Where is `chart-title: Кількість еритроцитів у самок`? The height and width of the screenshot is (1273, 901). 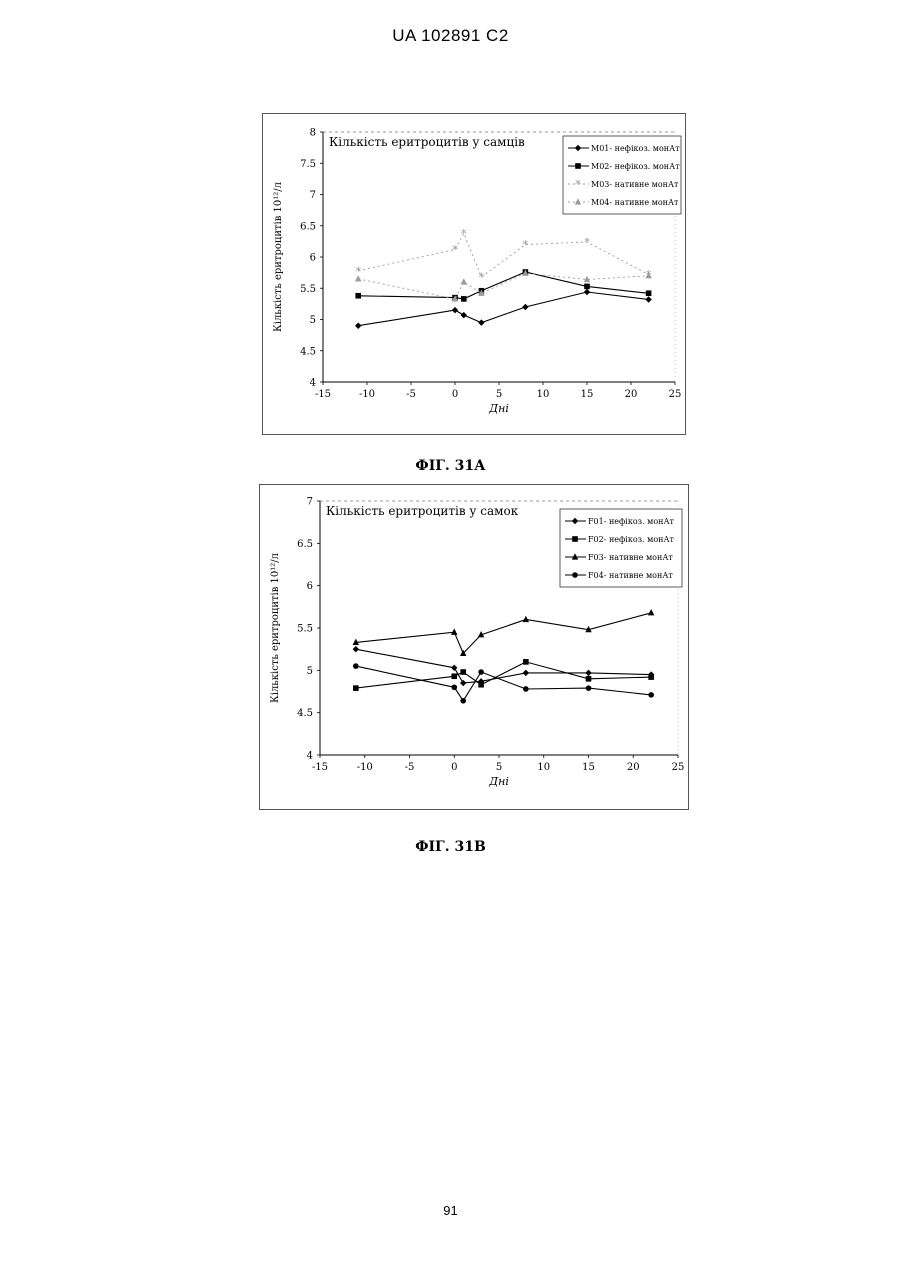 chart-title: Кількість еритроцитів у самок is located at coordinates (422, 511).